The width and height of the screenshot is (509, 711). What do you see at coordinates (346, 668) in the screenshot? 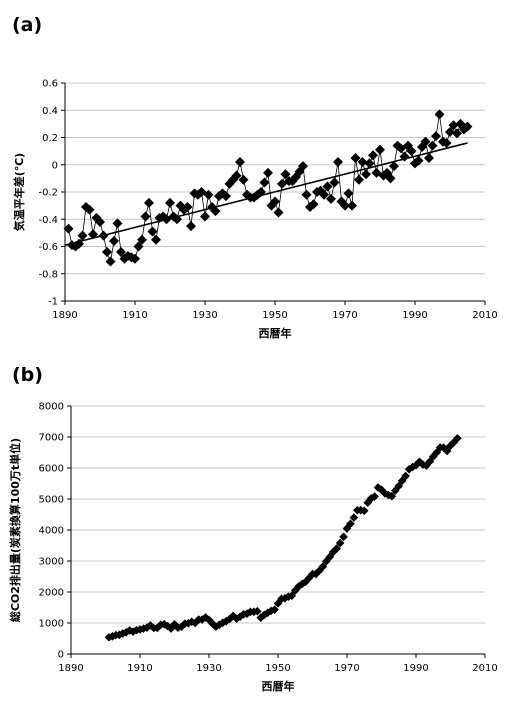
I see `x-tick-label: 1970` at bounding box center [346, 668].